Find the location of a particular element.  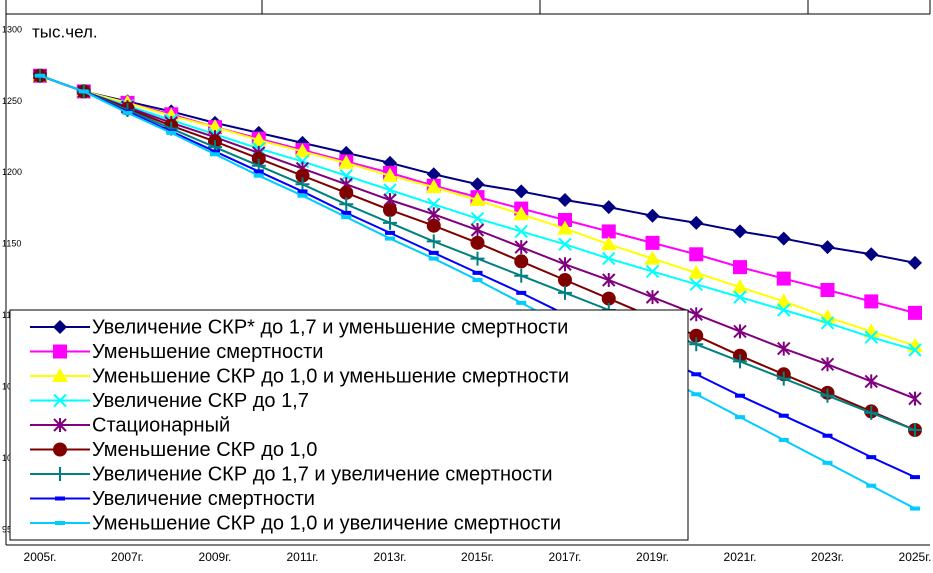

x-tick-label: 2011г. is located at coordinates (302, 557).